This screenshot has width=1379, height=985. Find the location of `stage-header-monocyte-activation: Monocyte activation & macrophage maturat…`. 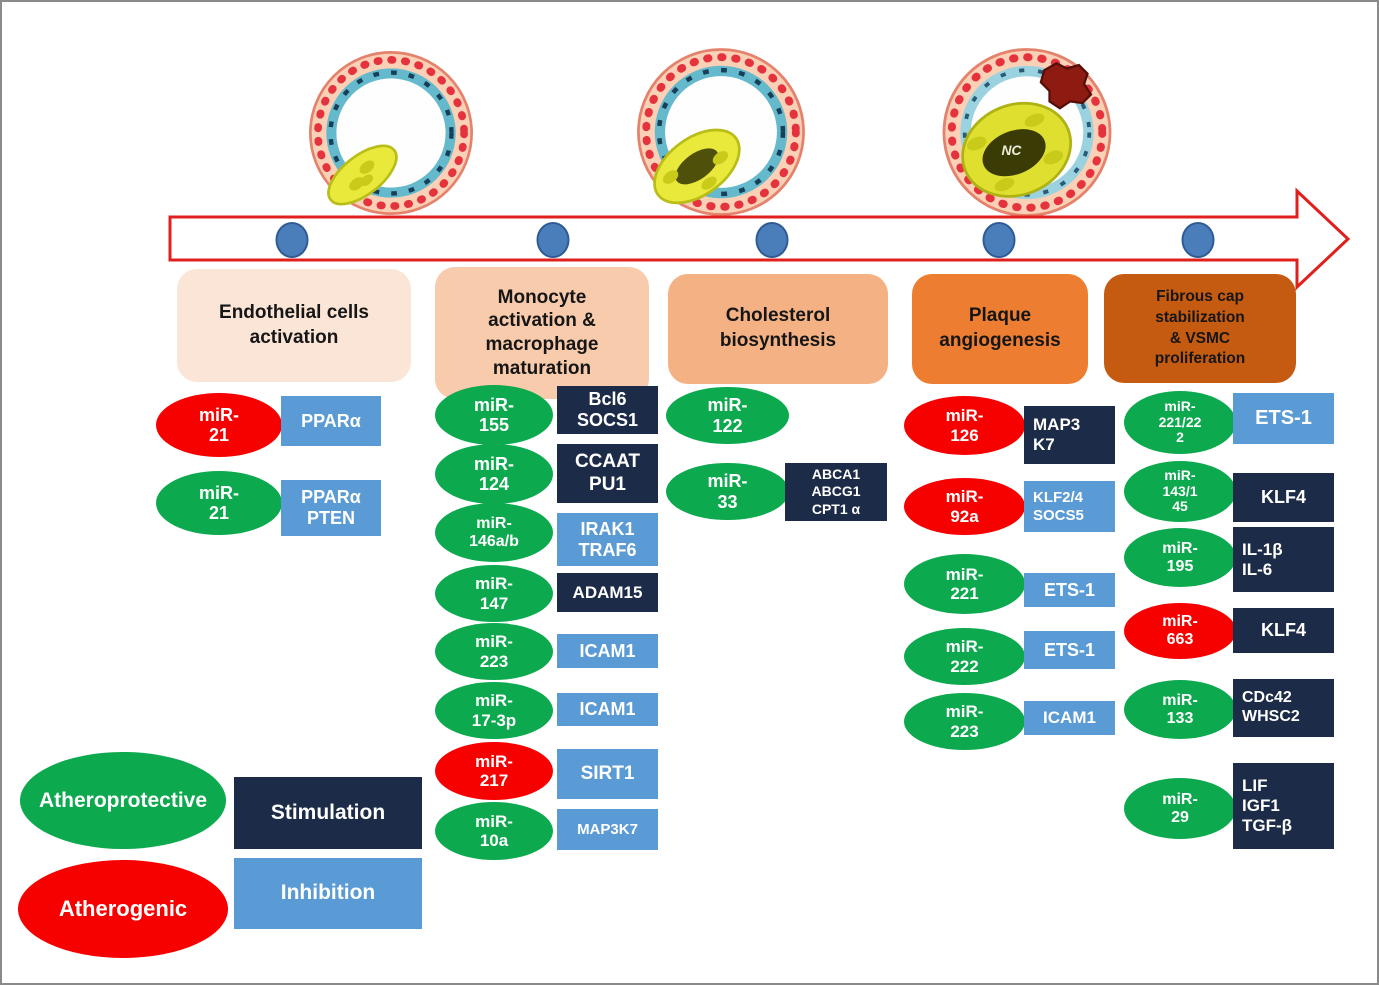

stage-header-monocyte-activation: Monocyte activation & macrophage maturat… is located at coordinates (542, 333).